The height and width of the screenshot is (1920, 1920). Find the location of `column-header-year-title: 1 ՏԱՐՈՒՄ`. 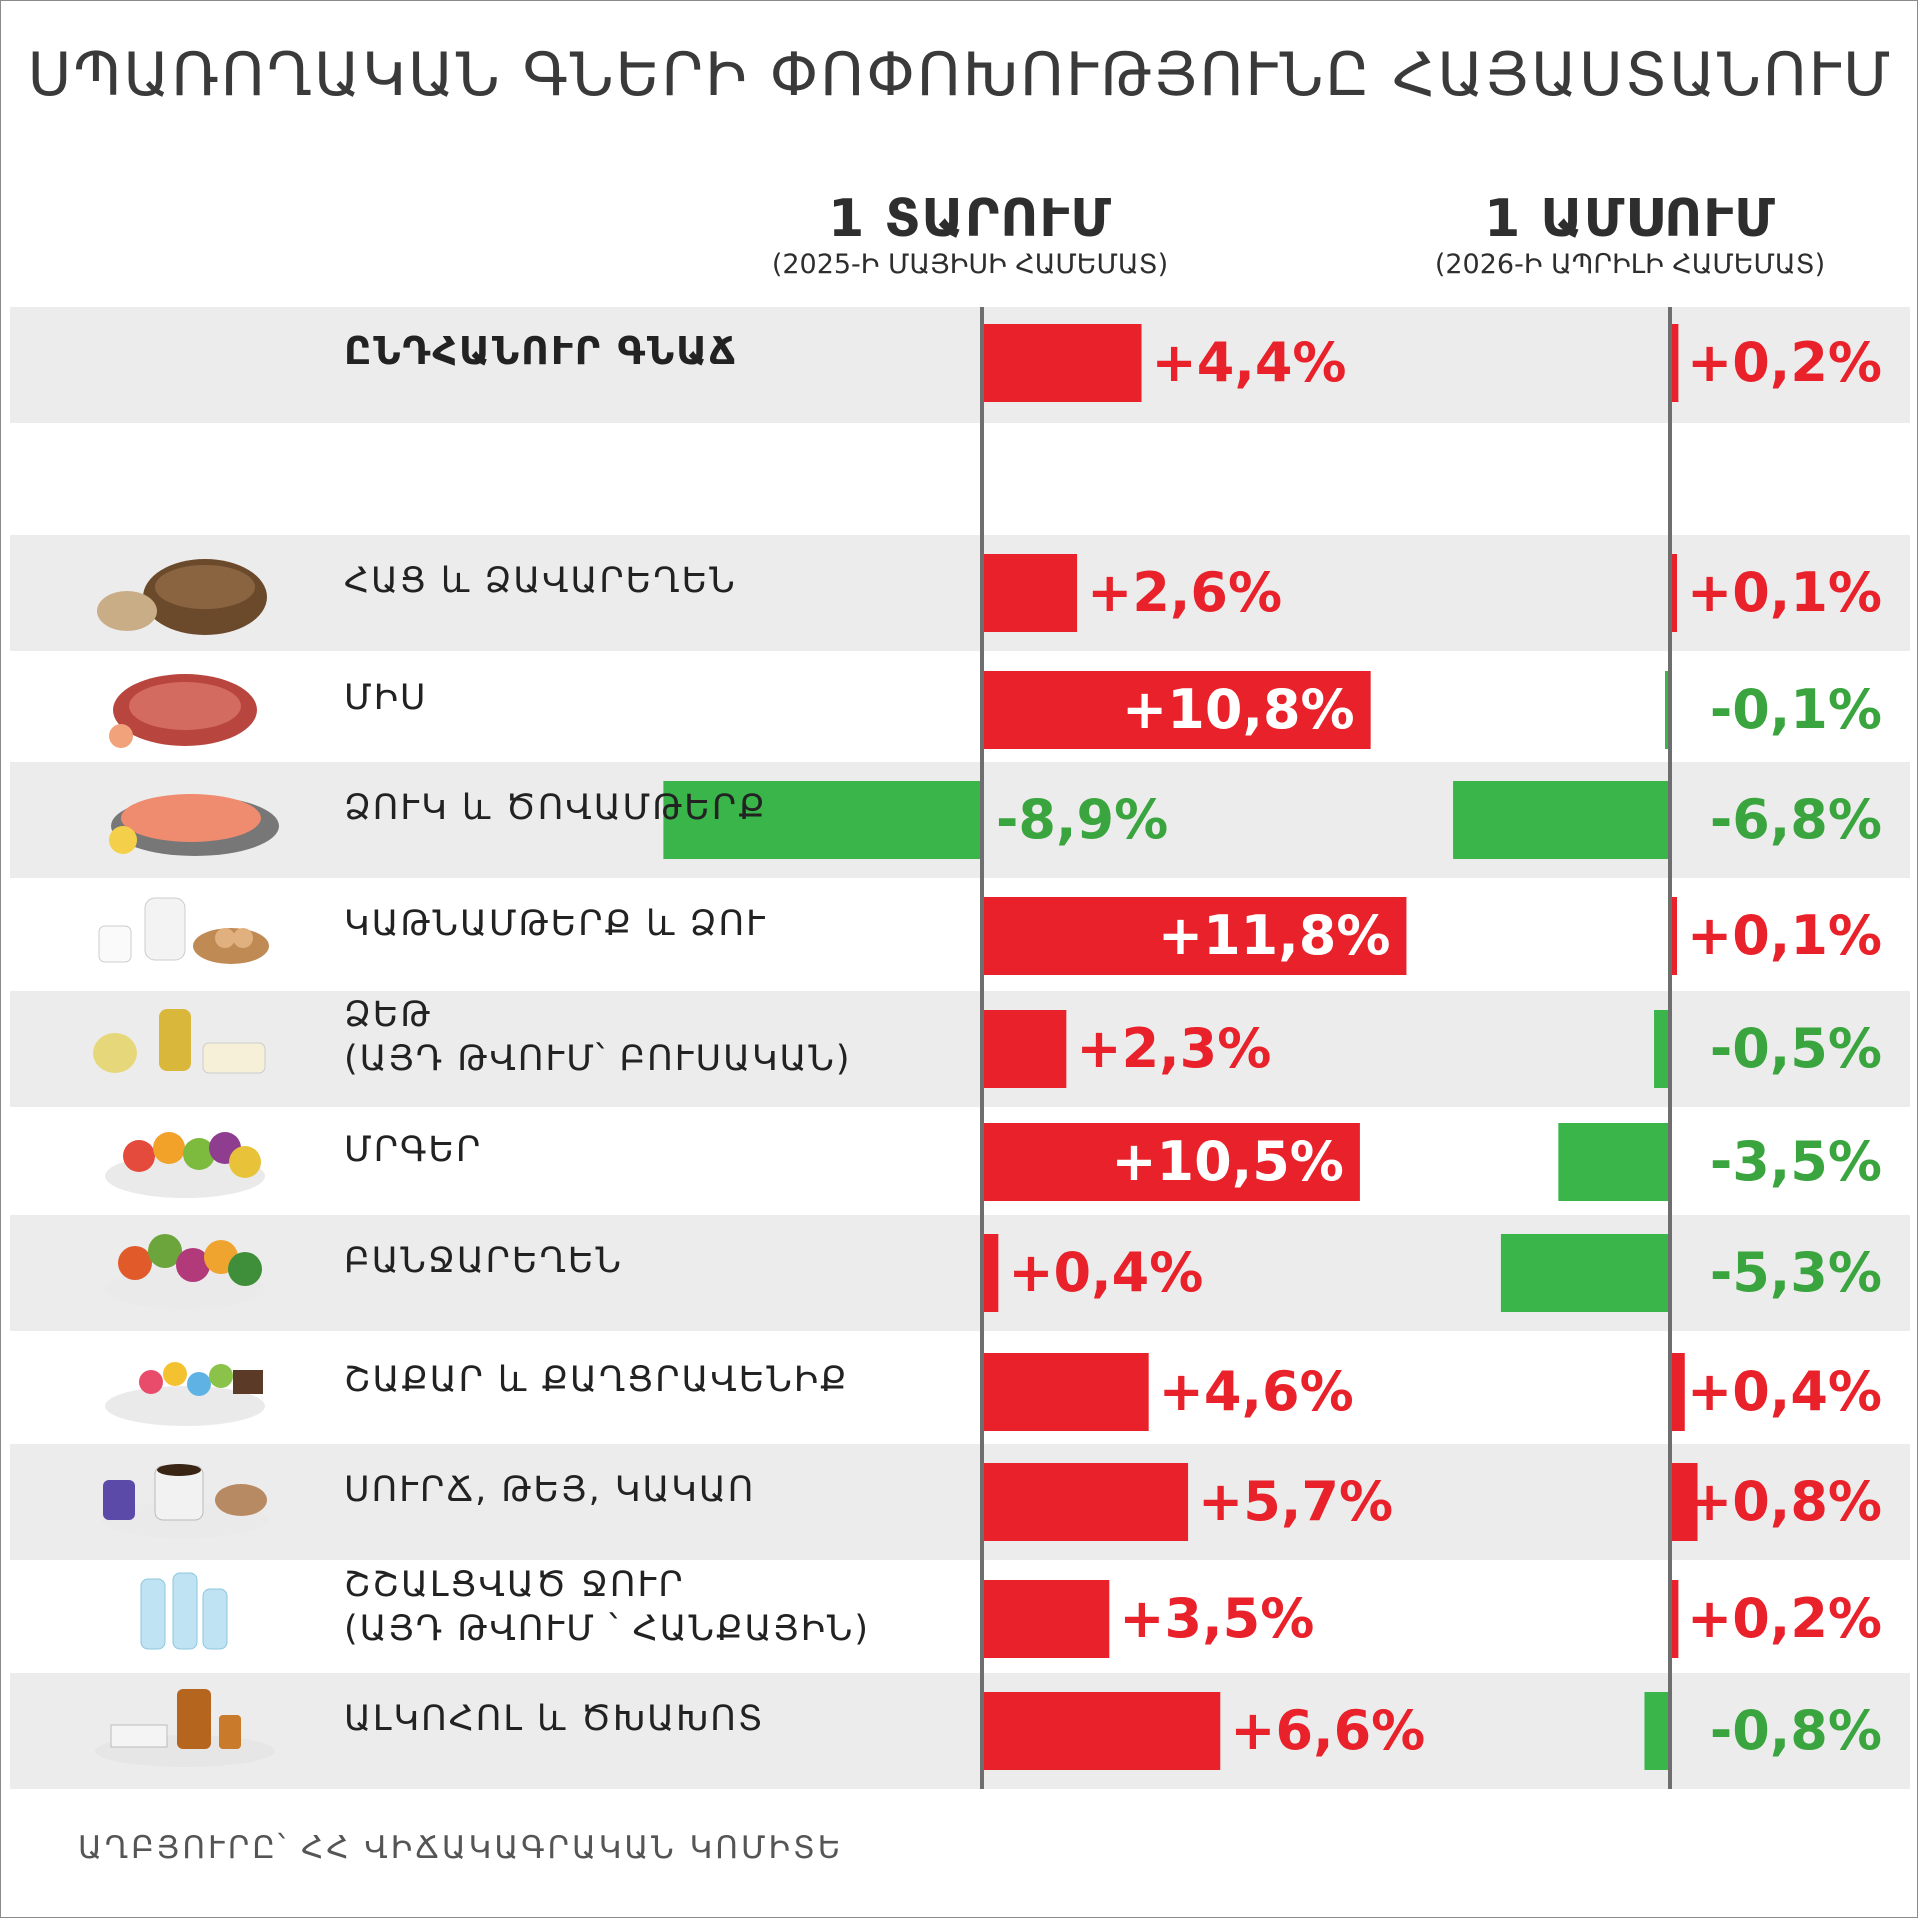

column-header-year-title: 1 ՏԱՐՈՒՄ is located at coordinates (970, 219).